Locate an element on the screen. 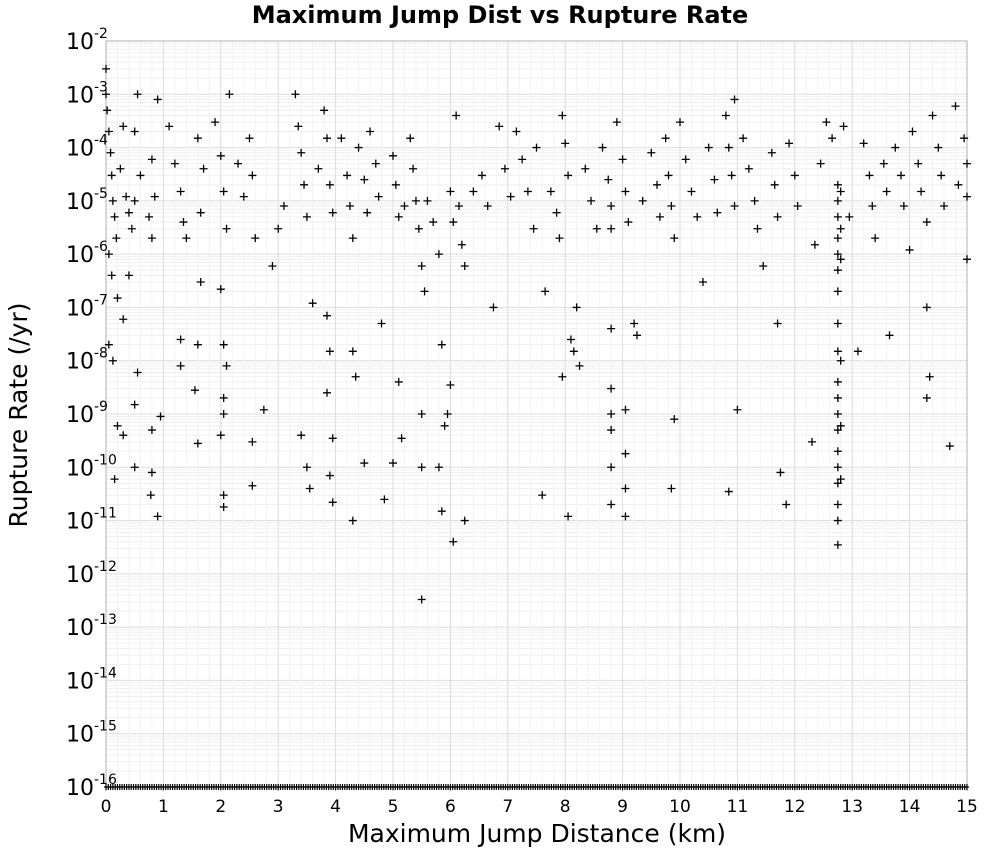 This screenshot has width=1000, height=850. x-tick-label: 2 is located at coordinates (220, 807).